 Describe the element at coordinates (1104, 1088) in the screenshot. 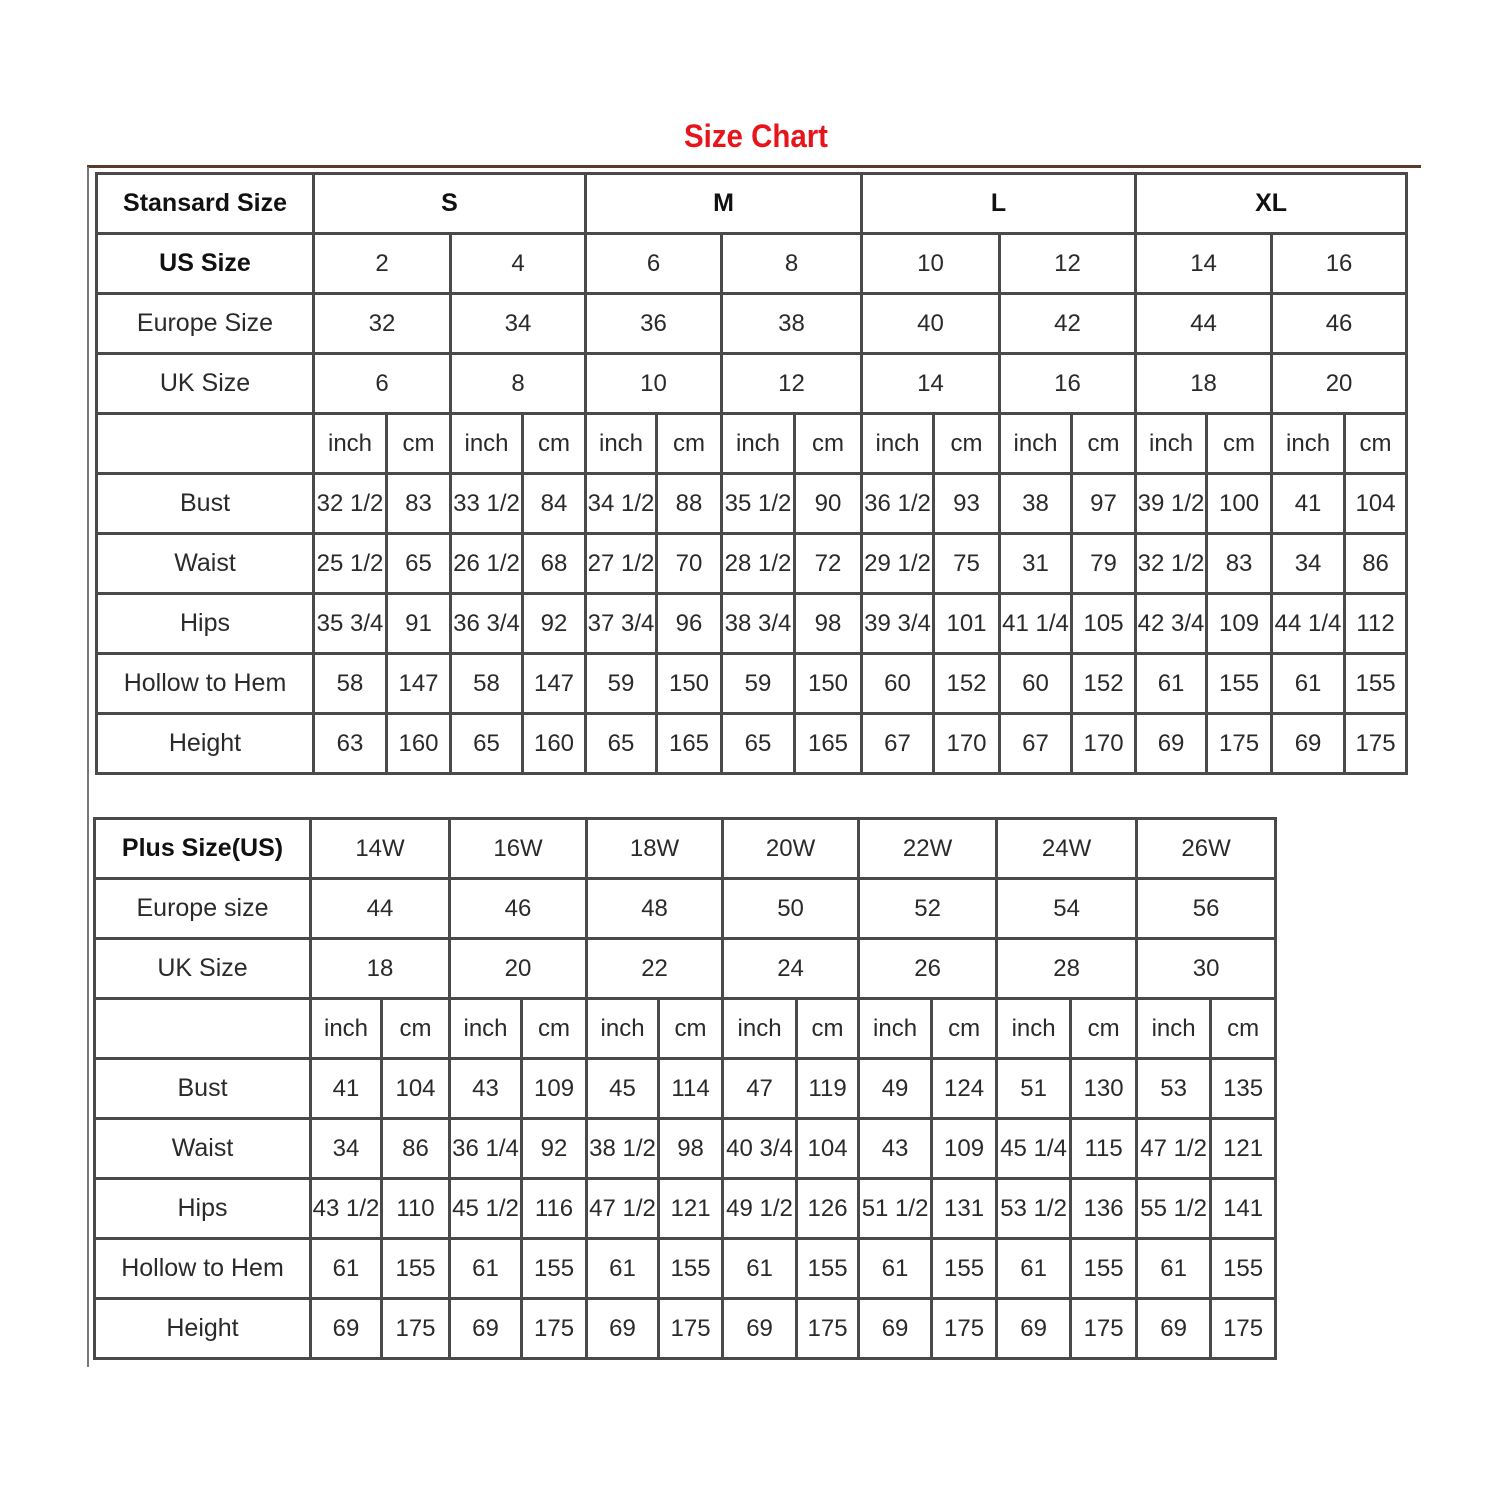

I see `cm-value: 130` at that location.